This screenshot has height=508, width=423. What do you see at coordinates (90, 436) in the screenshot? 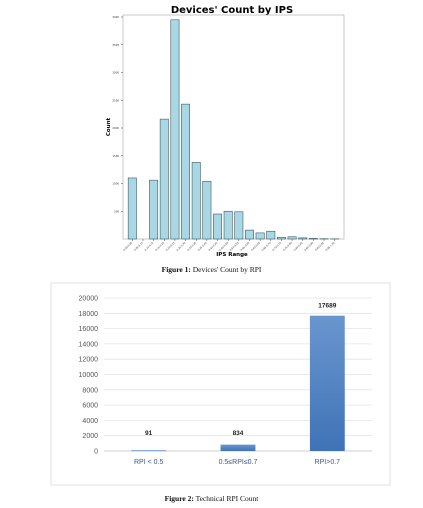
I see `chart2-y-tick-label: 2000` at bounding box center [90, 436].